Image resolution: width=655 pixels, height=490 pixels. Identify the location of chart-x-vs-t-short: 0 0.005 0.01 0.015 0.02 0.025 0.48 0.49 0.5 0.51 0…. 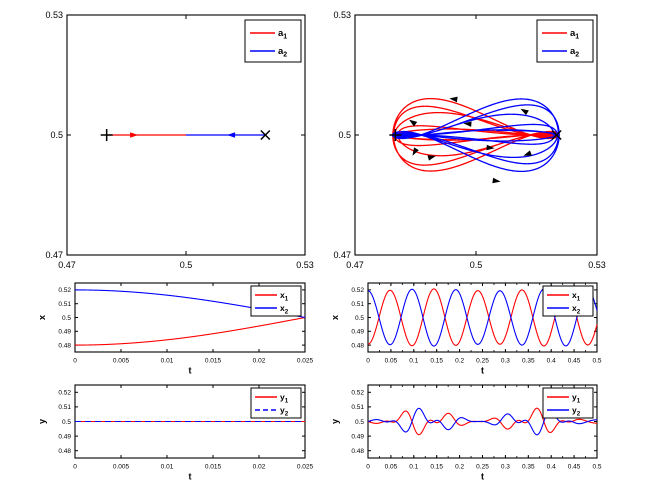
(175, 329).